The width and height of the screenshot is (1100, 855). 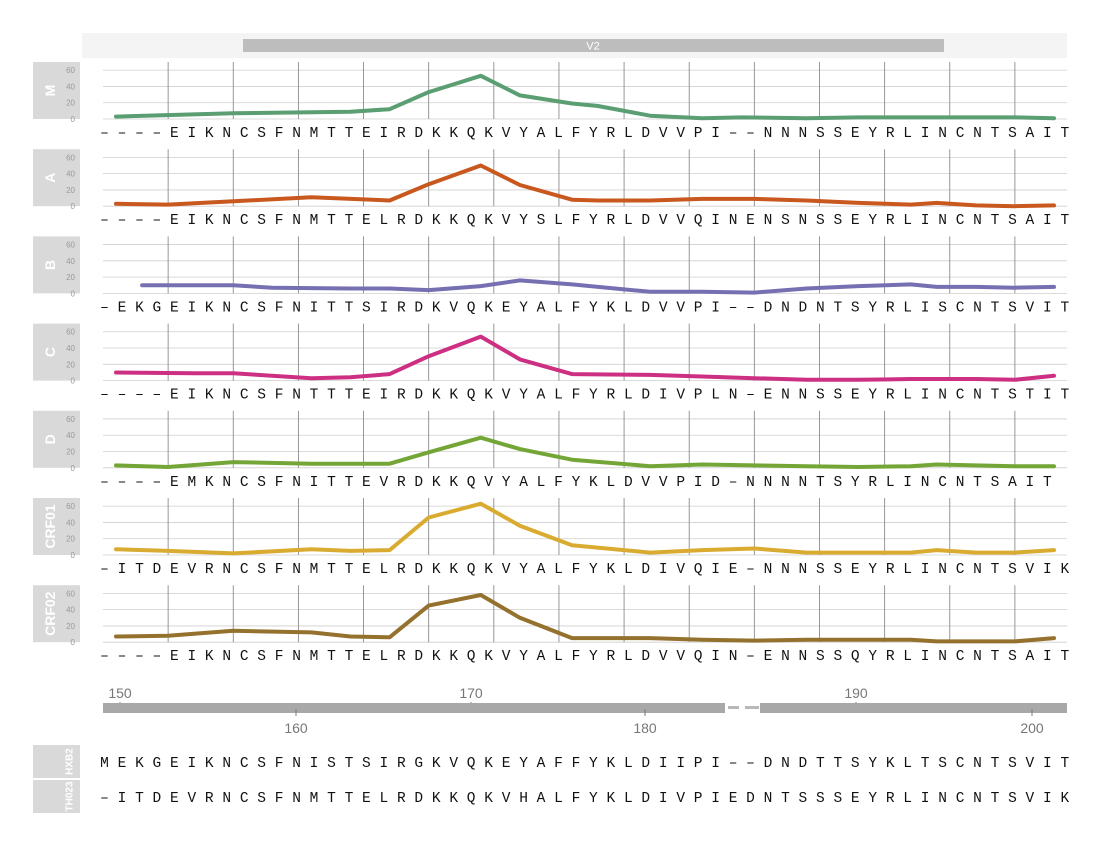 What do you see at coordinates (698, 764) in the screenshot?
I see `reference-residue: P` at bounding box center [698, 764].